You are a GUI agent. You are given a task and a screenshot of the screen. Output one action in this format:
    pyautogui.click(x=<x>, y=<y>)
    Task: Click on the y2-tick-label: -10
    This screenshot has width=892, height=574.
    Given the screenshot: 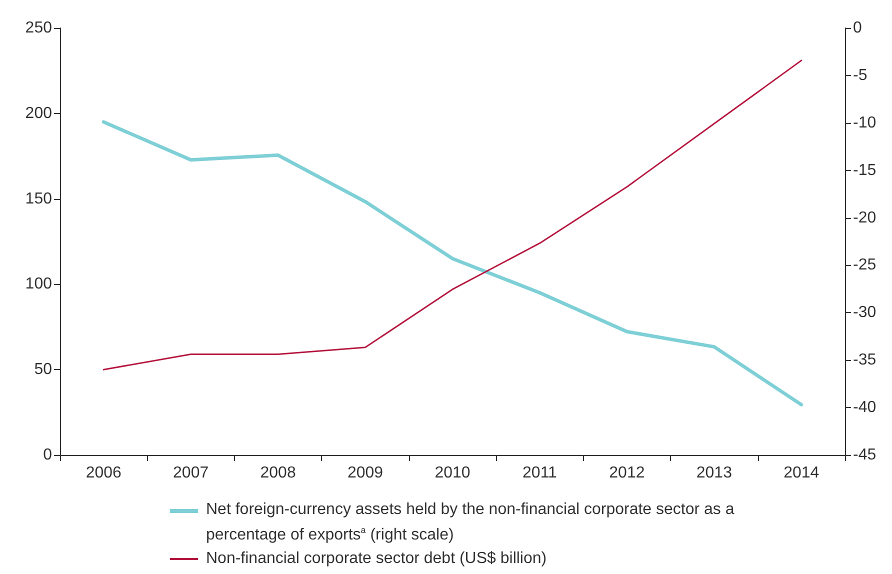 What is the action you would take?
    pyautogui.click(x=864, y=123)
    